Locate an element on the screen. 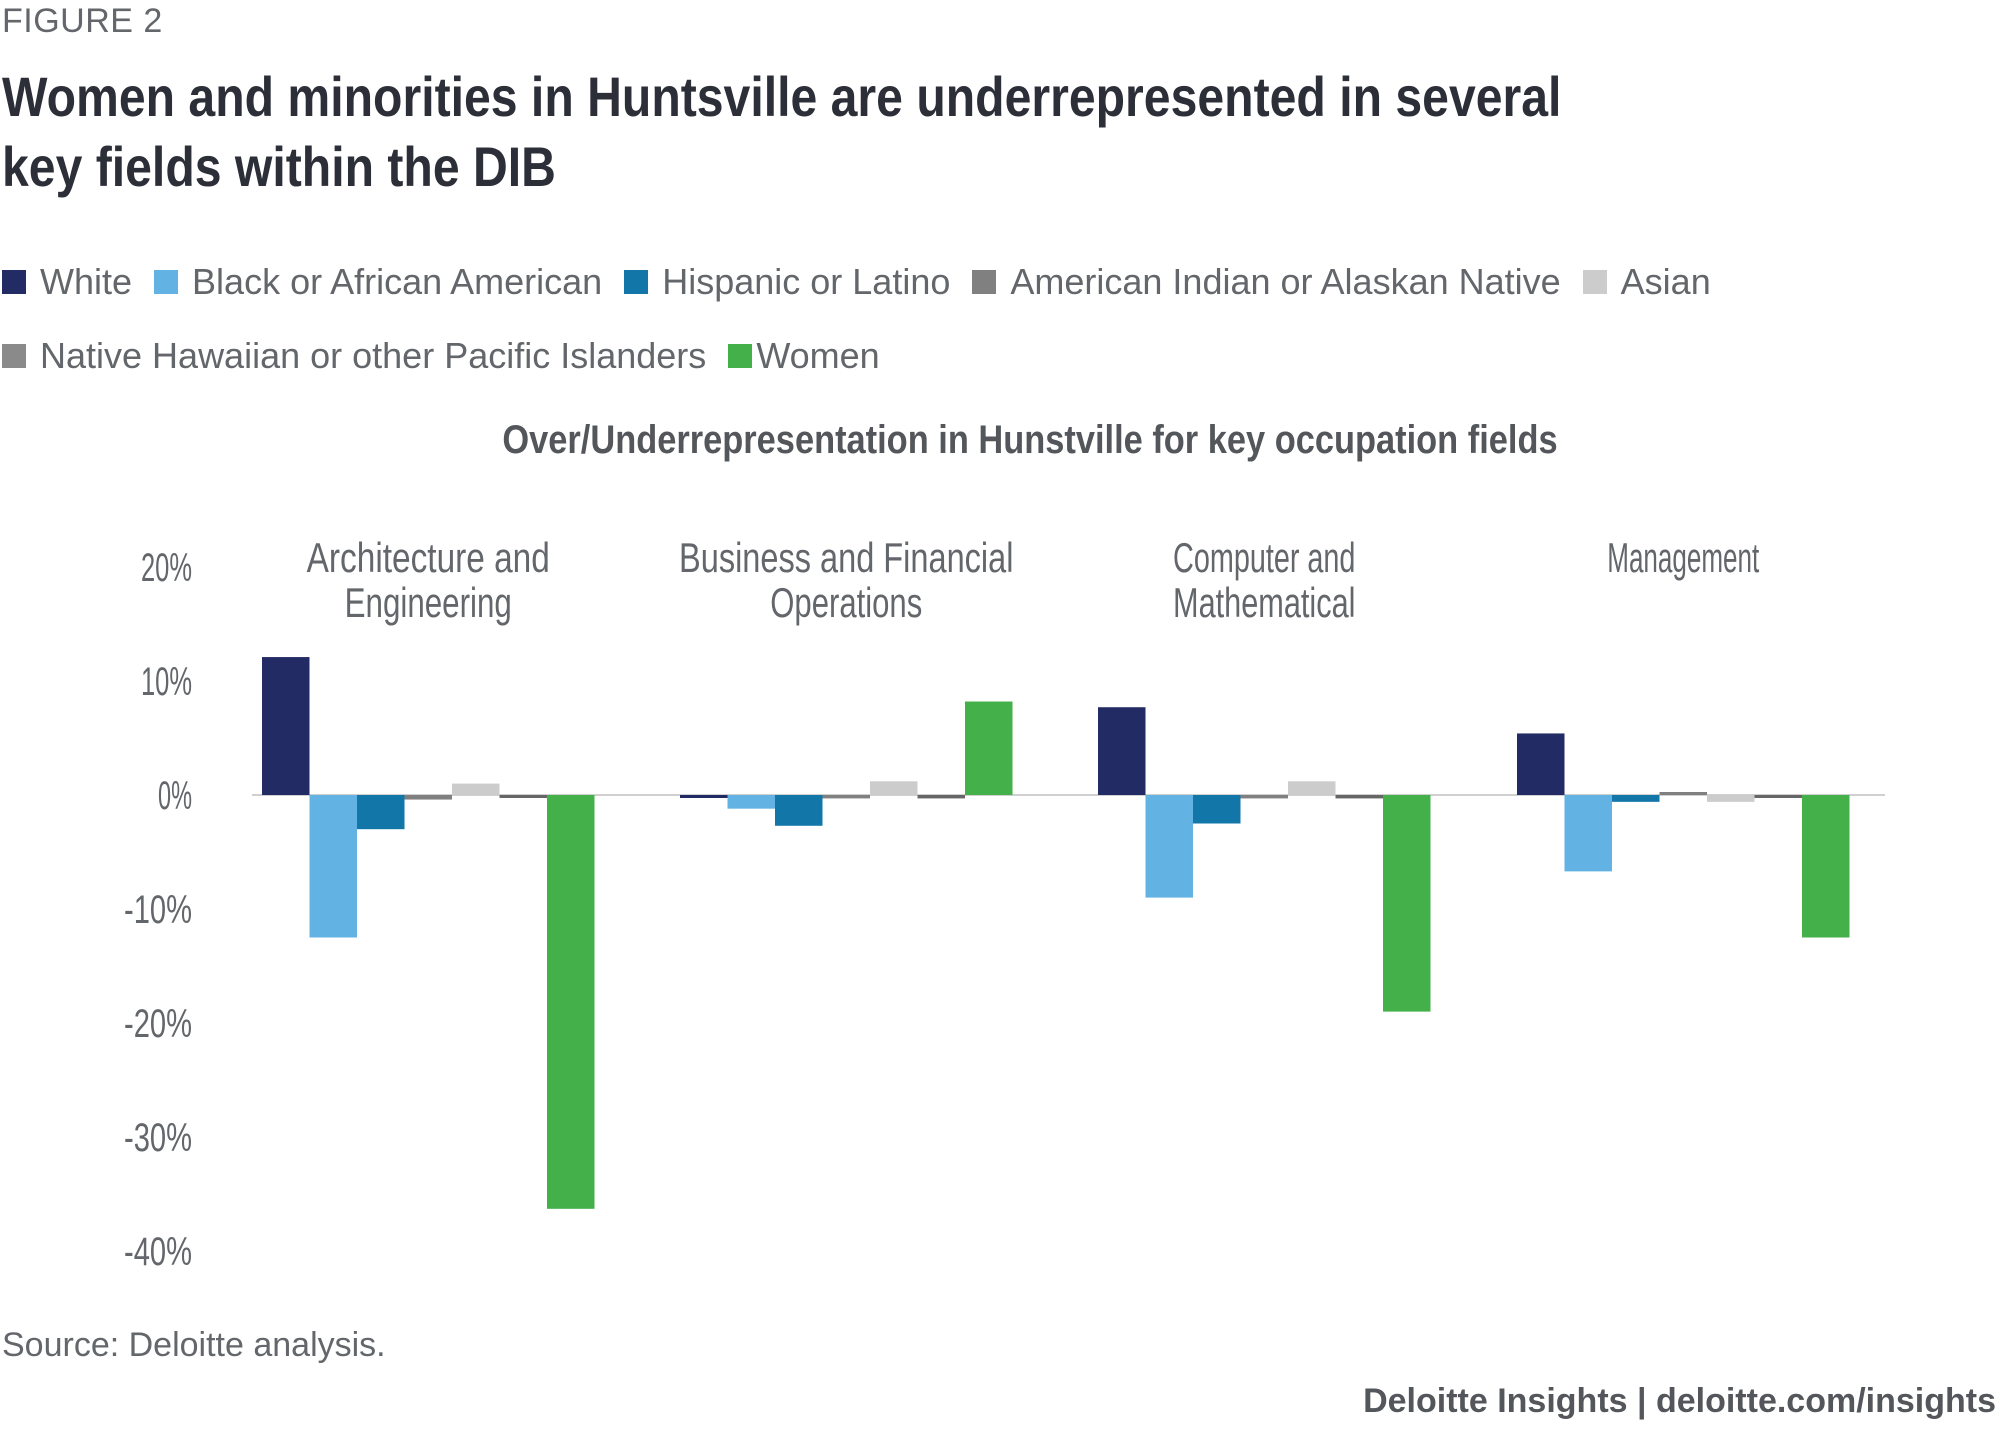 The height and width of the screenshot is (1444, 2000). legend-swatch-black is located at coordinates (166, 282).